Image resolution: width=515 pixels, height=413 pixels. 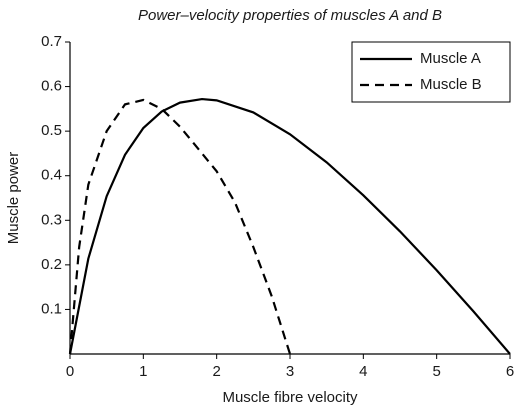 I want to click on x-axis-label: Muscle fibre velocity, so click(x=290, y=397).